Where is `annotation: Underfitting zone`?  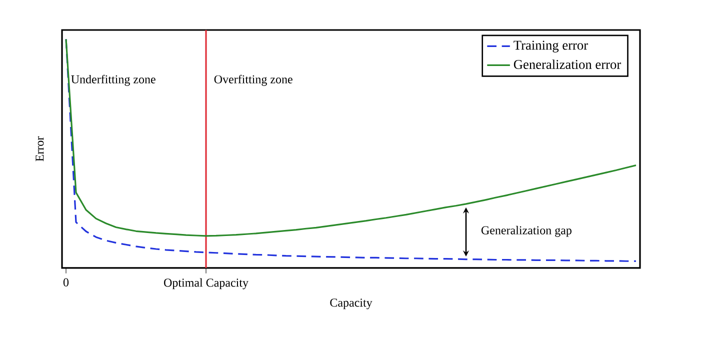 annotation: Underfitting zone is located at coordinates (113, 80).